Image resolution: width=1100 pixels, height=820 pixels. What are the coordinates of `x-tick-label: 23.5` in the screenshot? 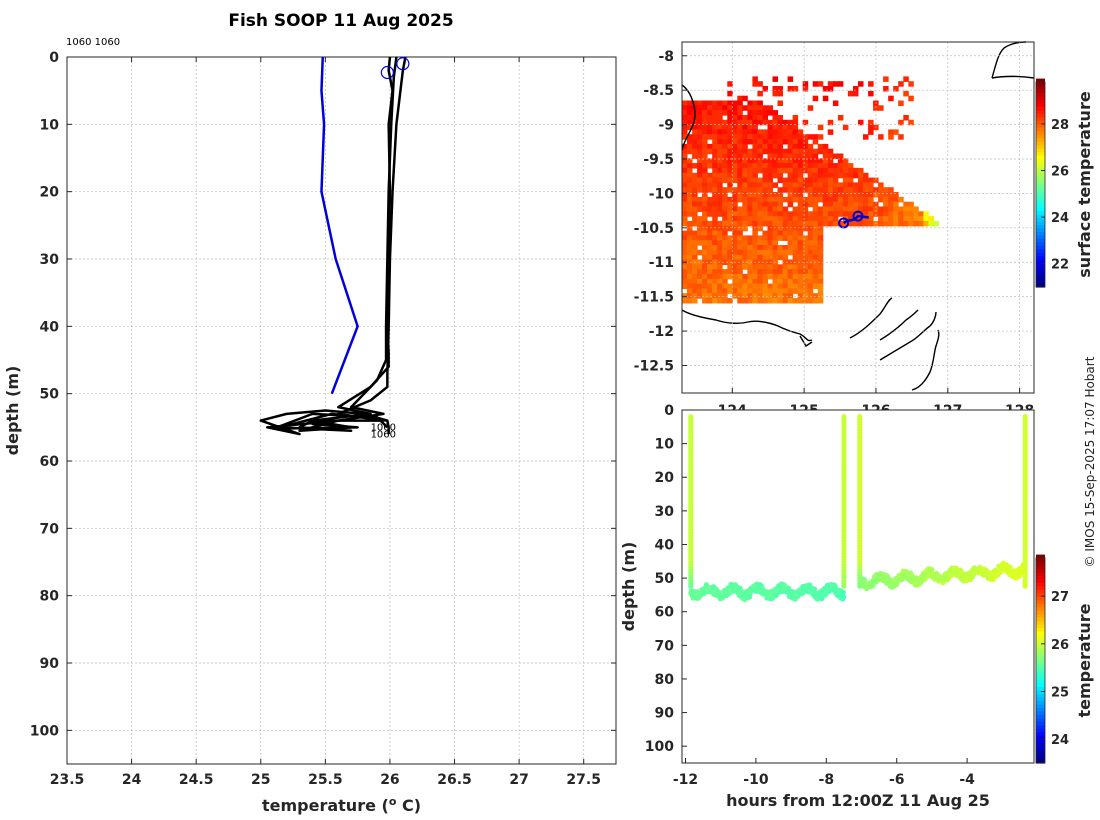 It's located at (67, 780).